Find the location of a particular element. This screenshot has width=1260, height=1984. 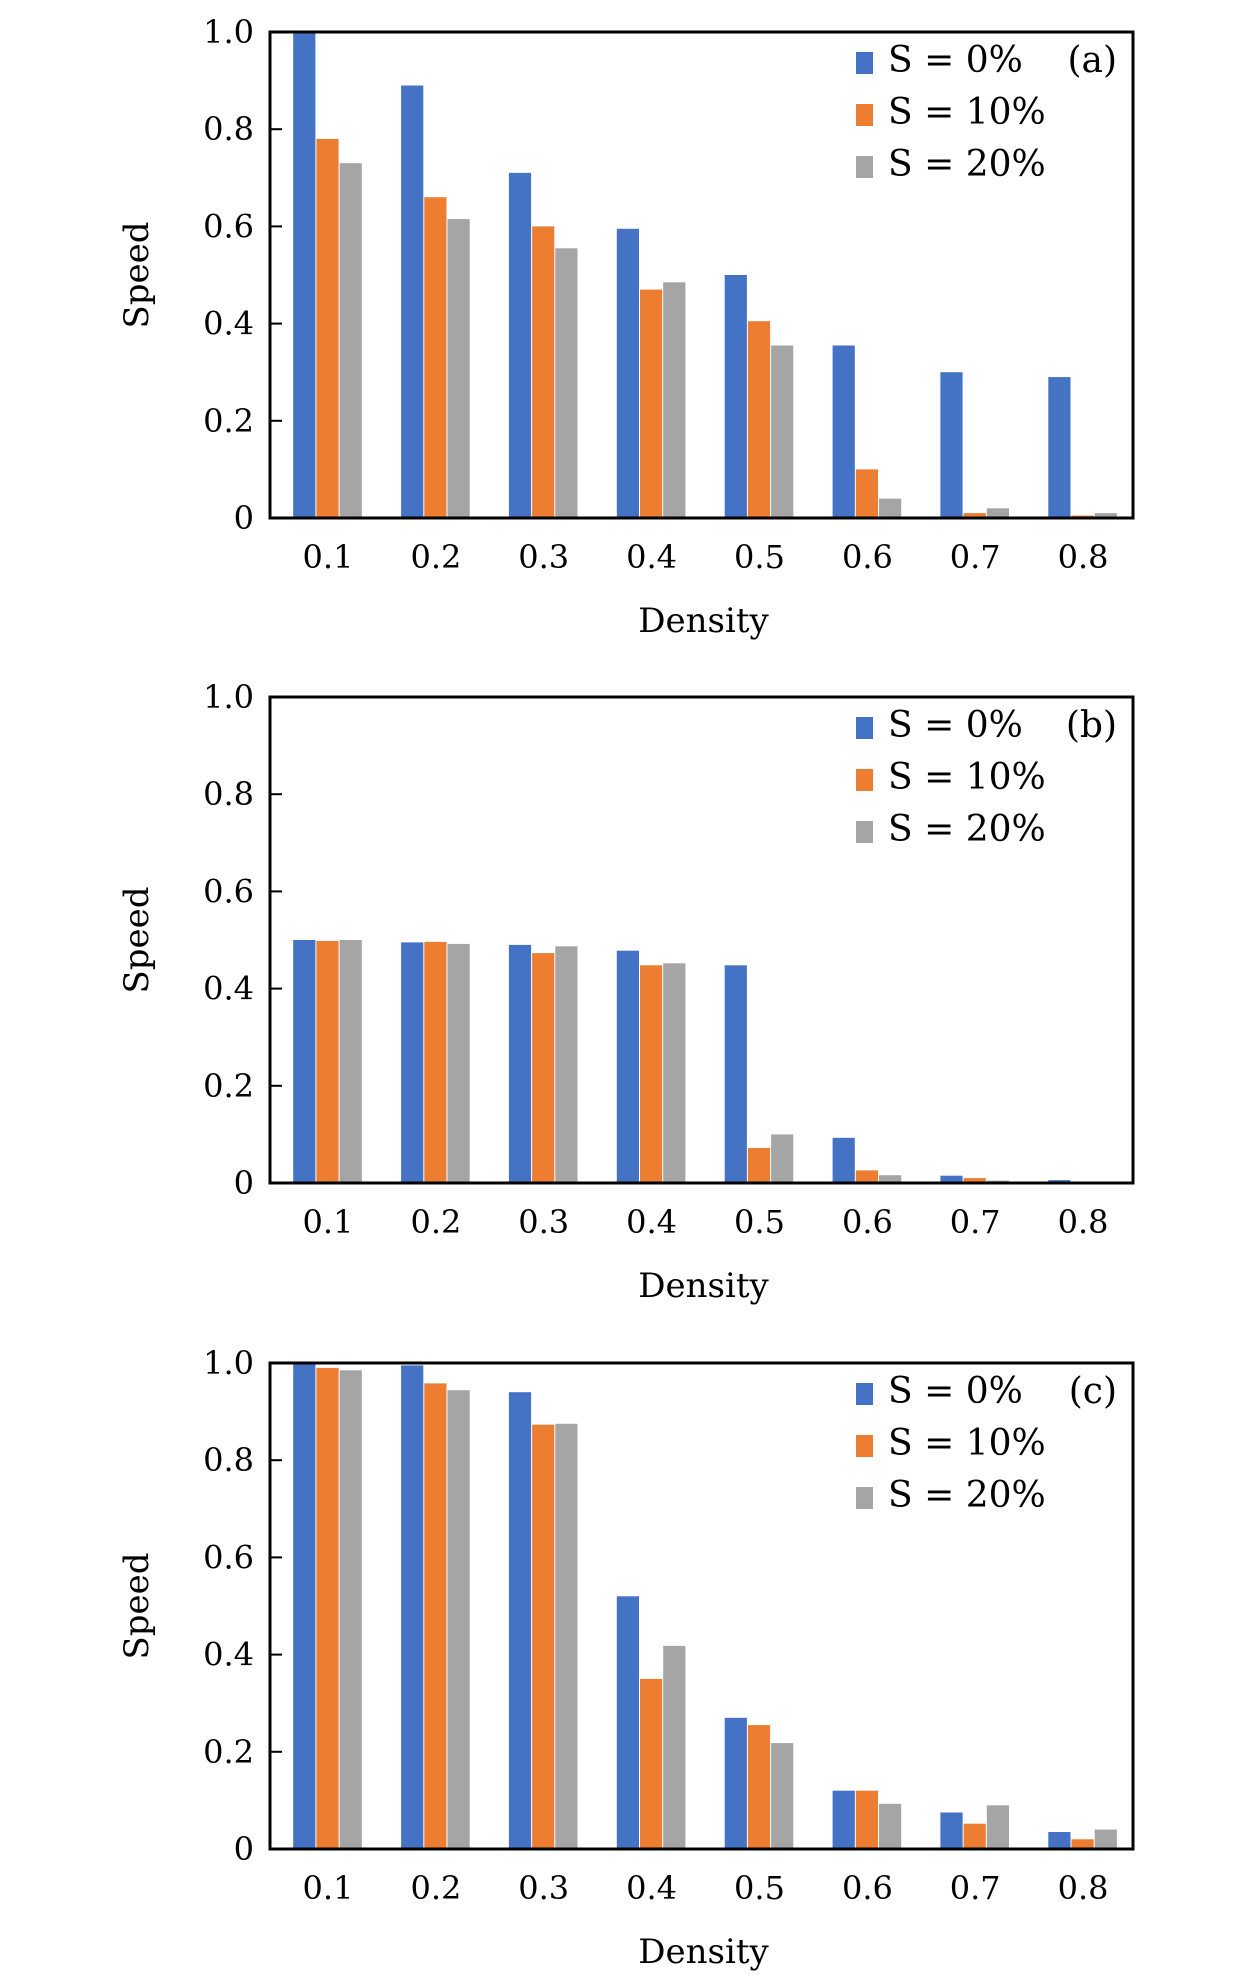

bar-1-0.5 is located at coordinates (735, 396).